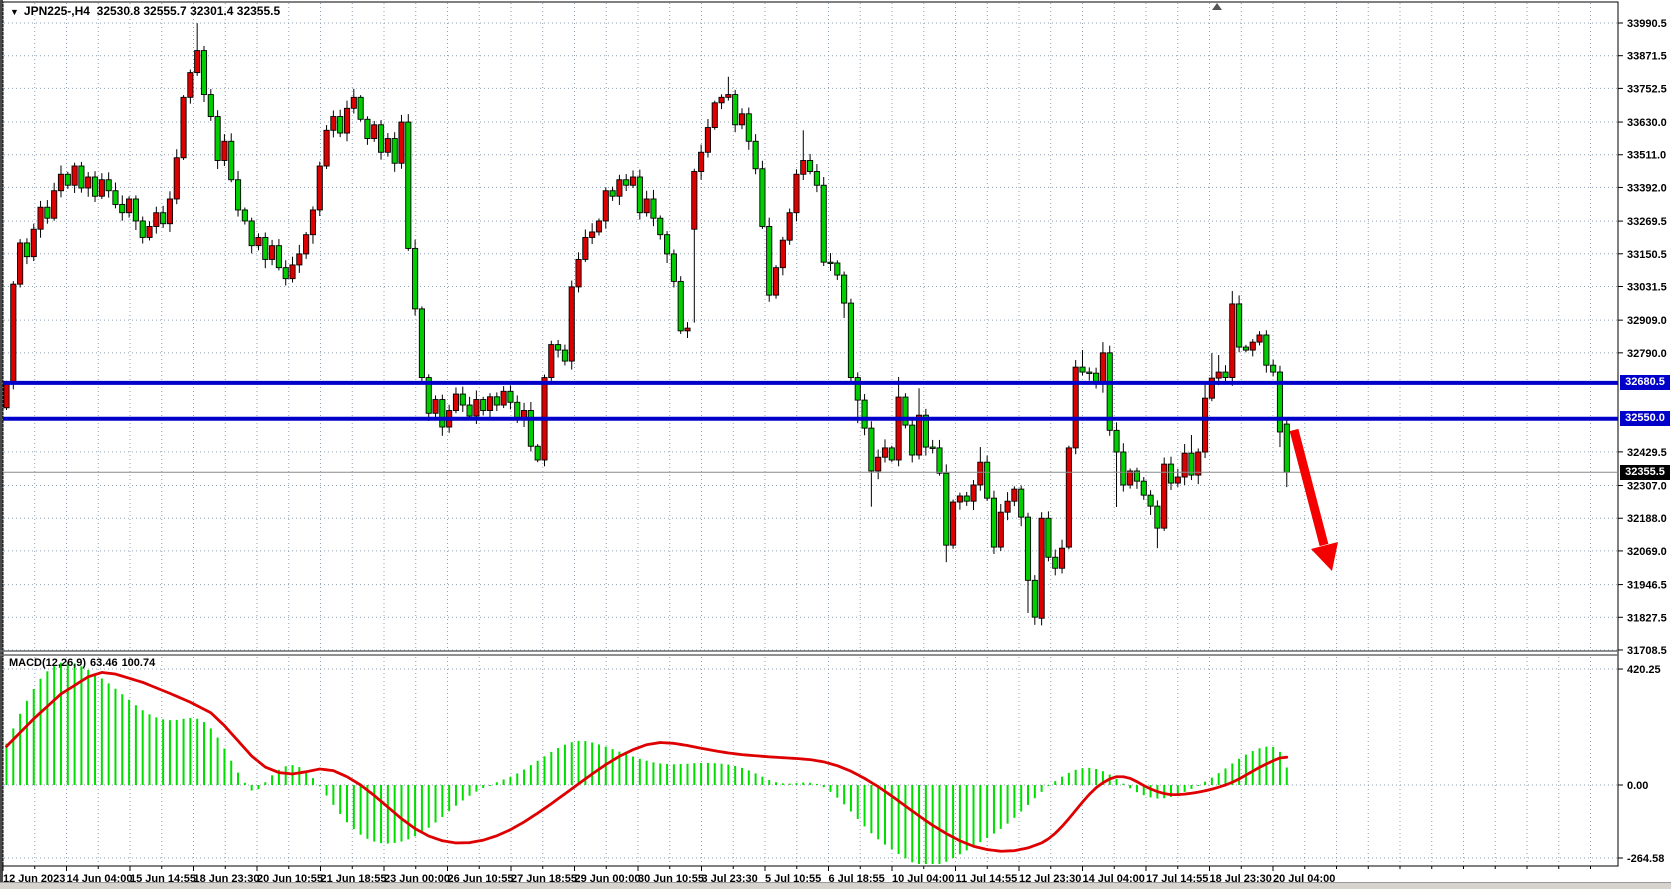 This screenshot has height=889, width=1671. I want to click on svg-text: 33752.5, so click(1647, 89).